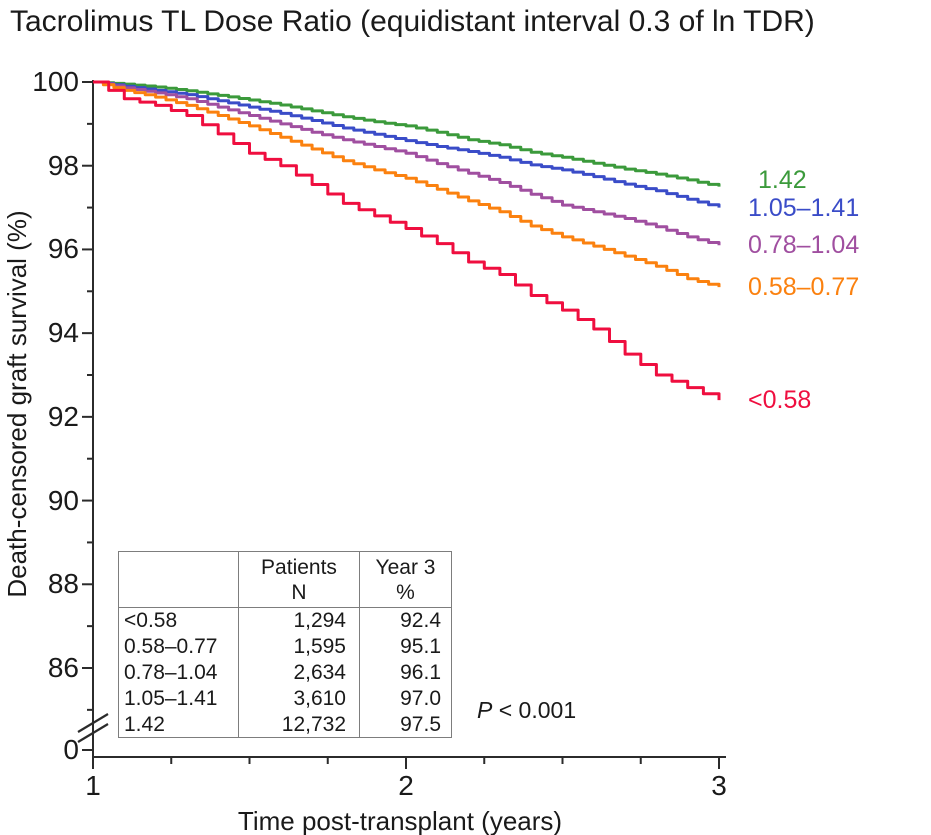  I want to click on y-tick-label: 98, so click(63, 165).